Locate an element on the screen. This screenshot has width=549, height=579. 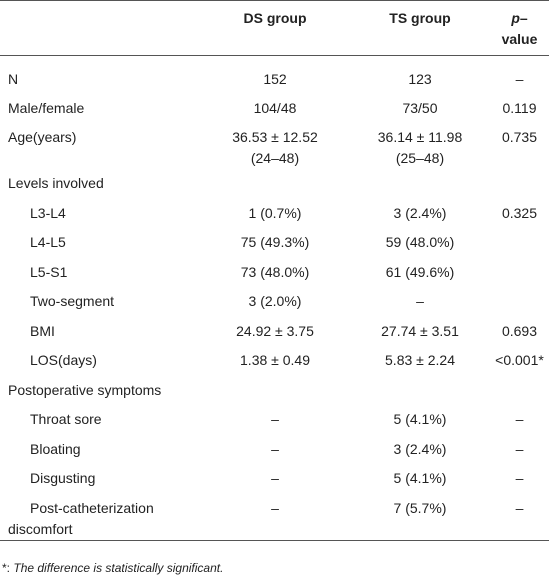
cell: 1.38 ± 0.49 is located at coordinates (275, 360).